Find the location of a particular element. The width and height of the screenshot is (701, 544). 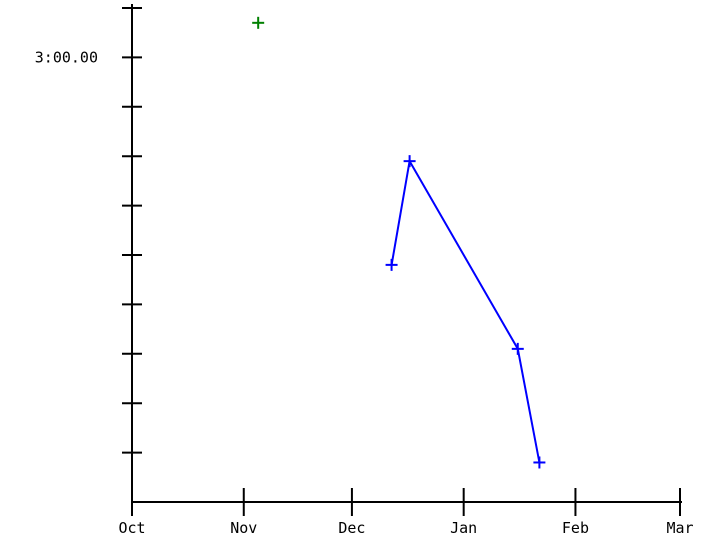

x-tick-label: Feb is located at coordinates (575, 528).